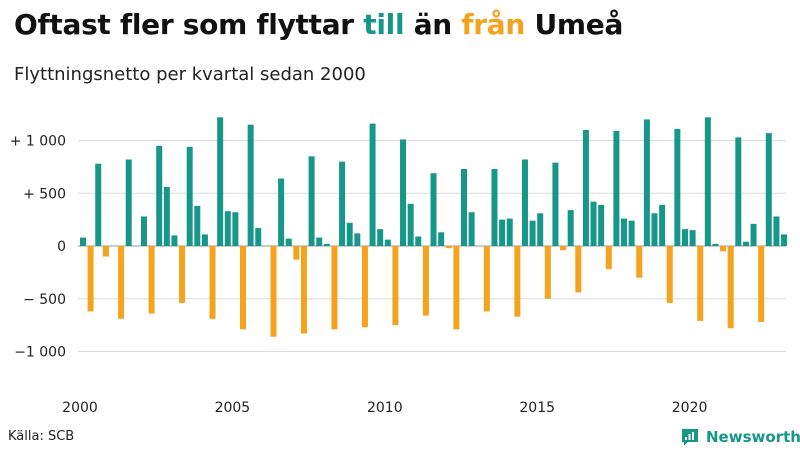  I want to click on brand: Newsworthy, so click(740, 437).